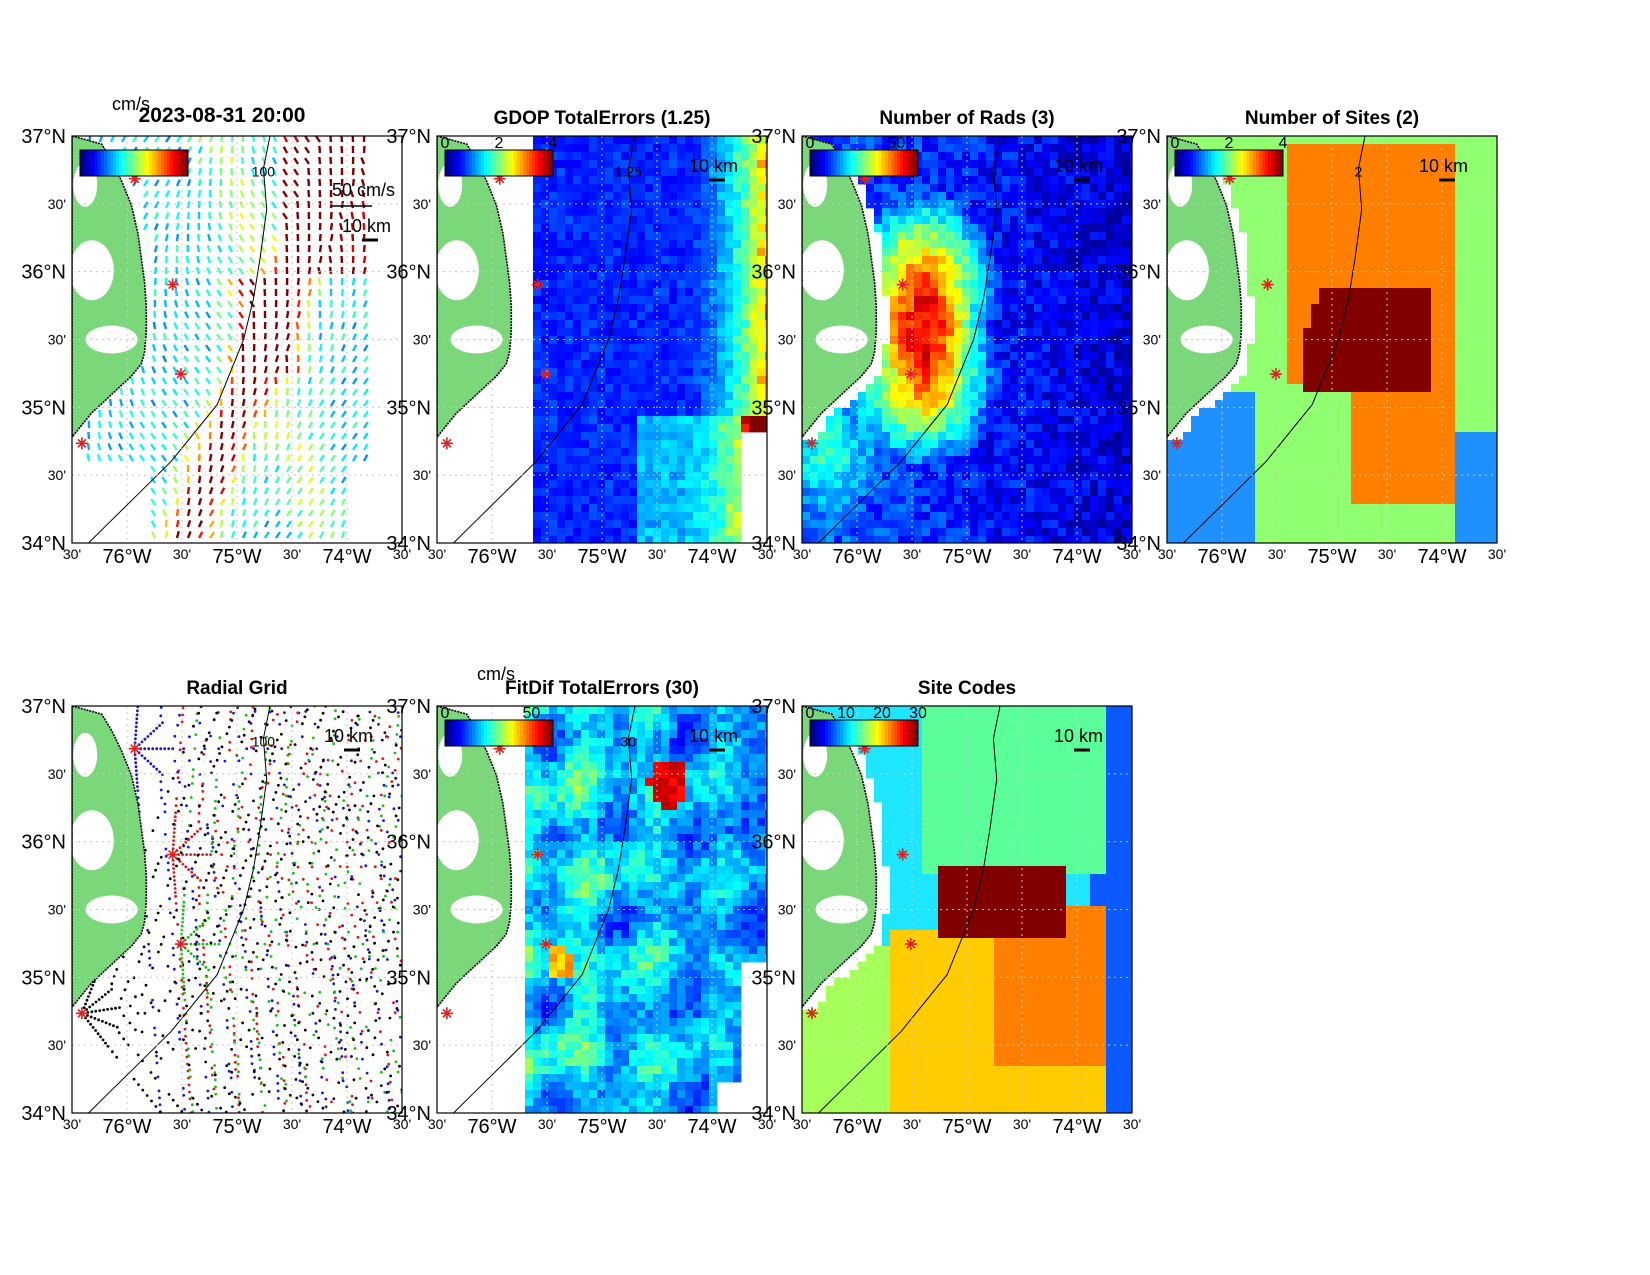 The width and height of the screenshot is (1650, 1275). Describe the element at coordinates (1332, 339) in the screenshot. I see `plot-area: 2` at that location.